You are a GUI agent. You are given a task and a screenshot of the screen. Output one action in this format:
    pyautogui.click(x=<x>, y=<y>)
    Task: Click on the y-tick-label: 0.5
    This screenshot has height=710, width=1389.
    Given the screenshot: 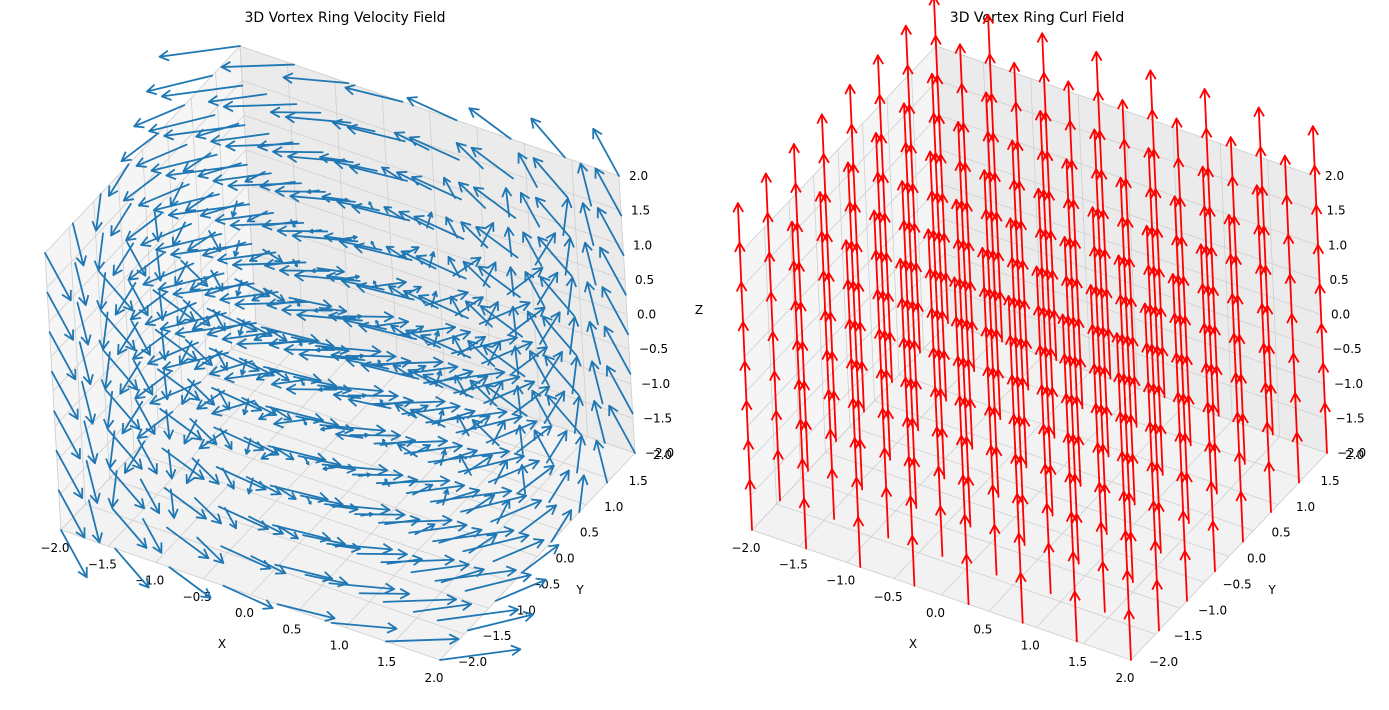 What is the action you would take?
    pyautogui.click(x=589, y=533)
    